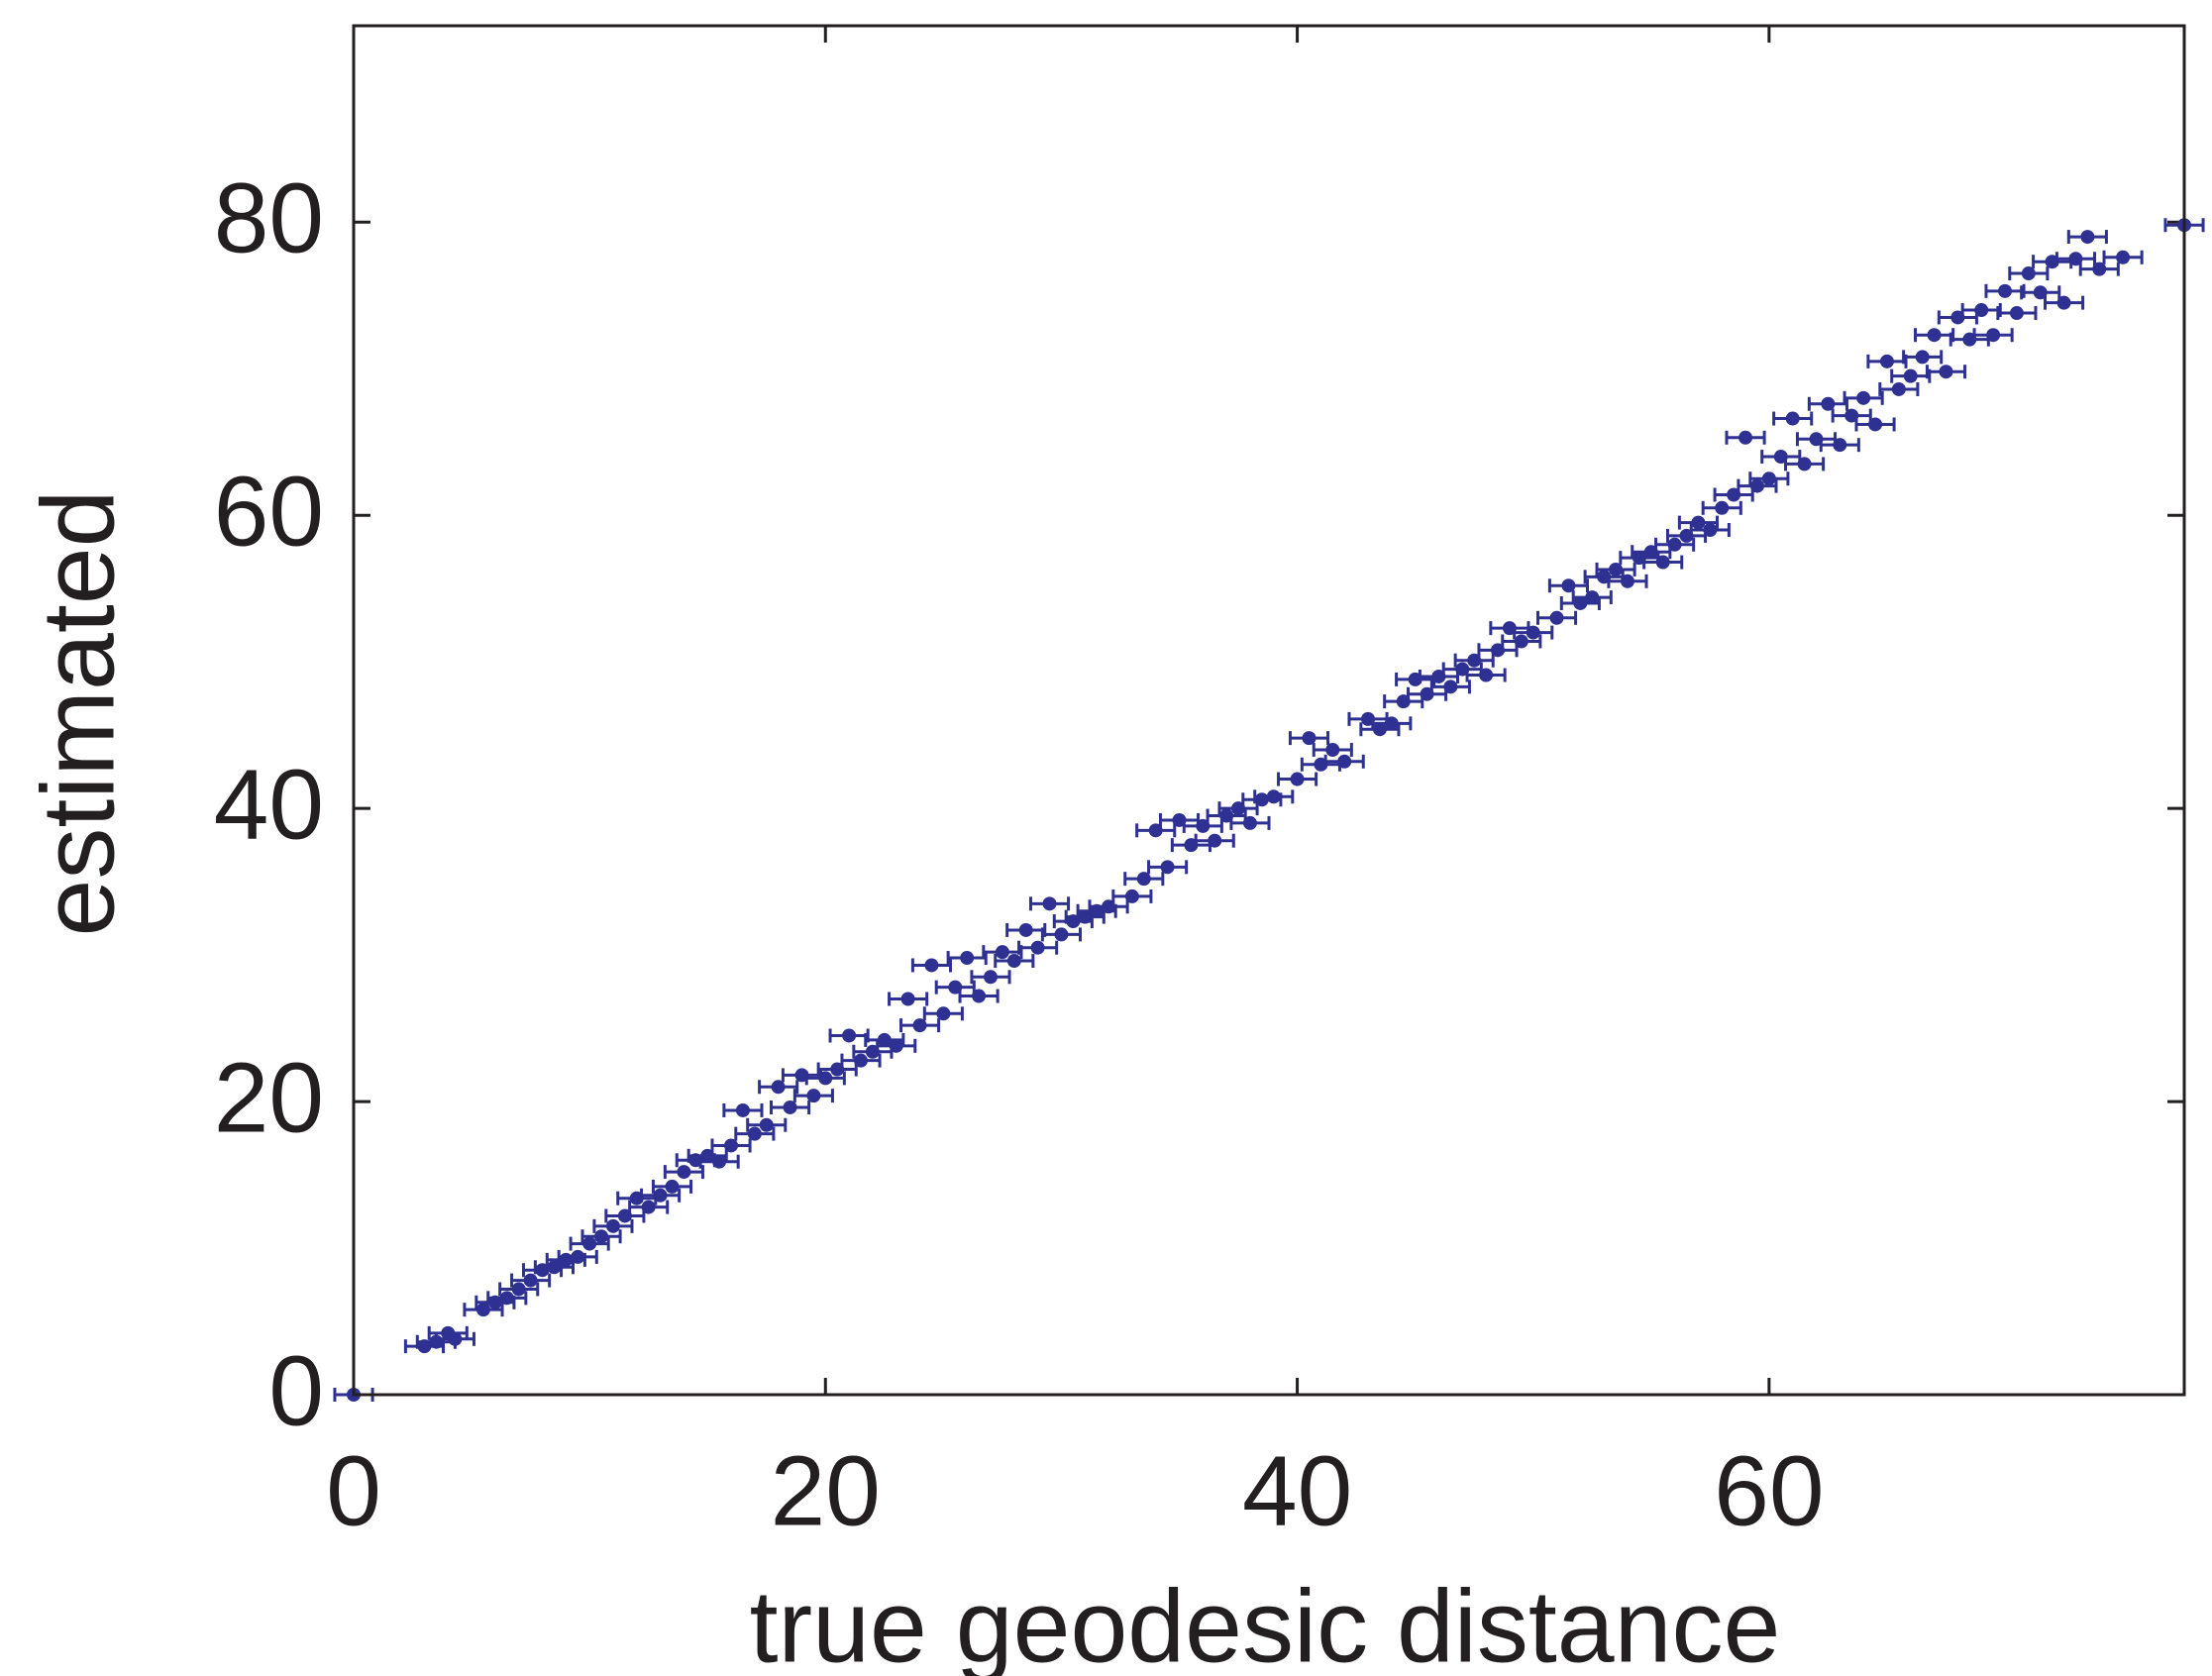 The height and width of the screenshot is (1676, 2212). I want to click on x-tick-label: 60, so click(1769, 1490).